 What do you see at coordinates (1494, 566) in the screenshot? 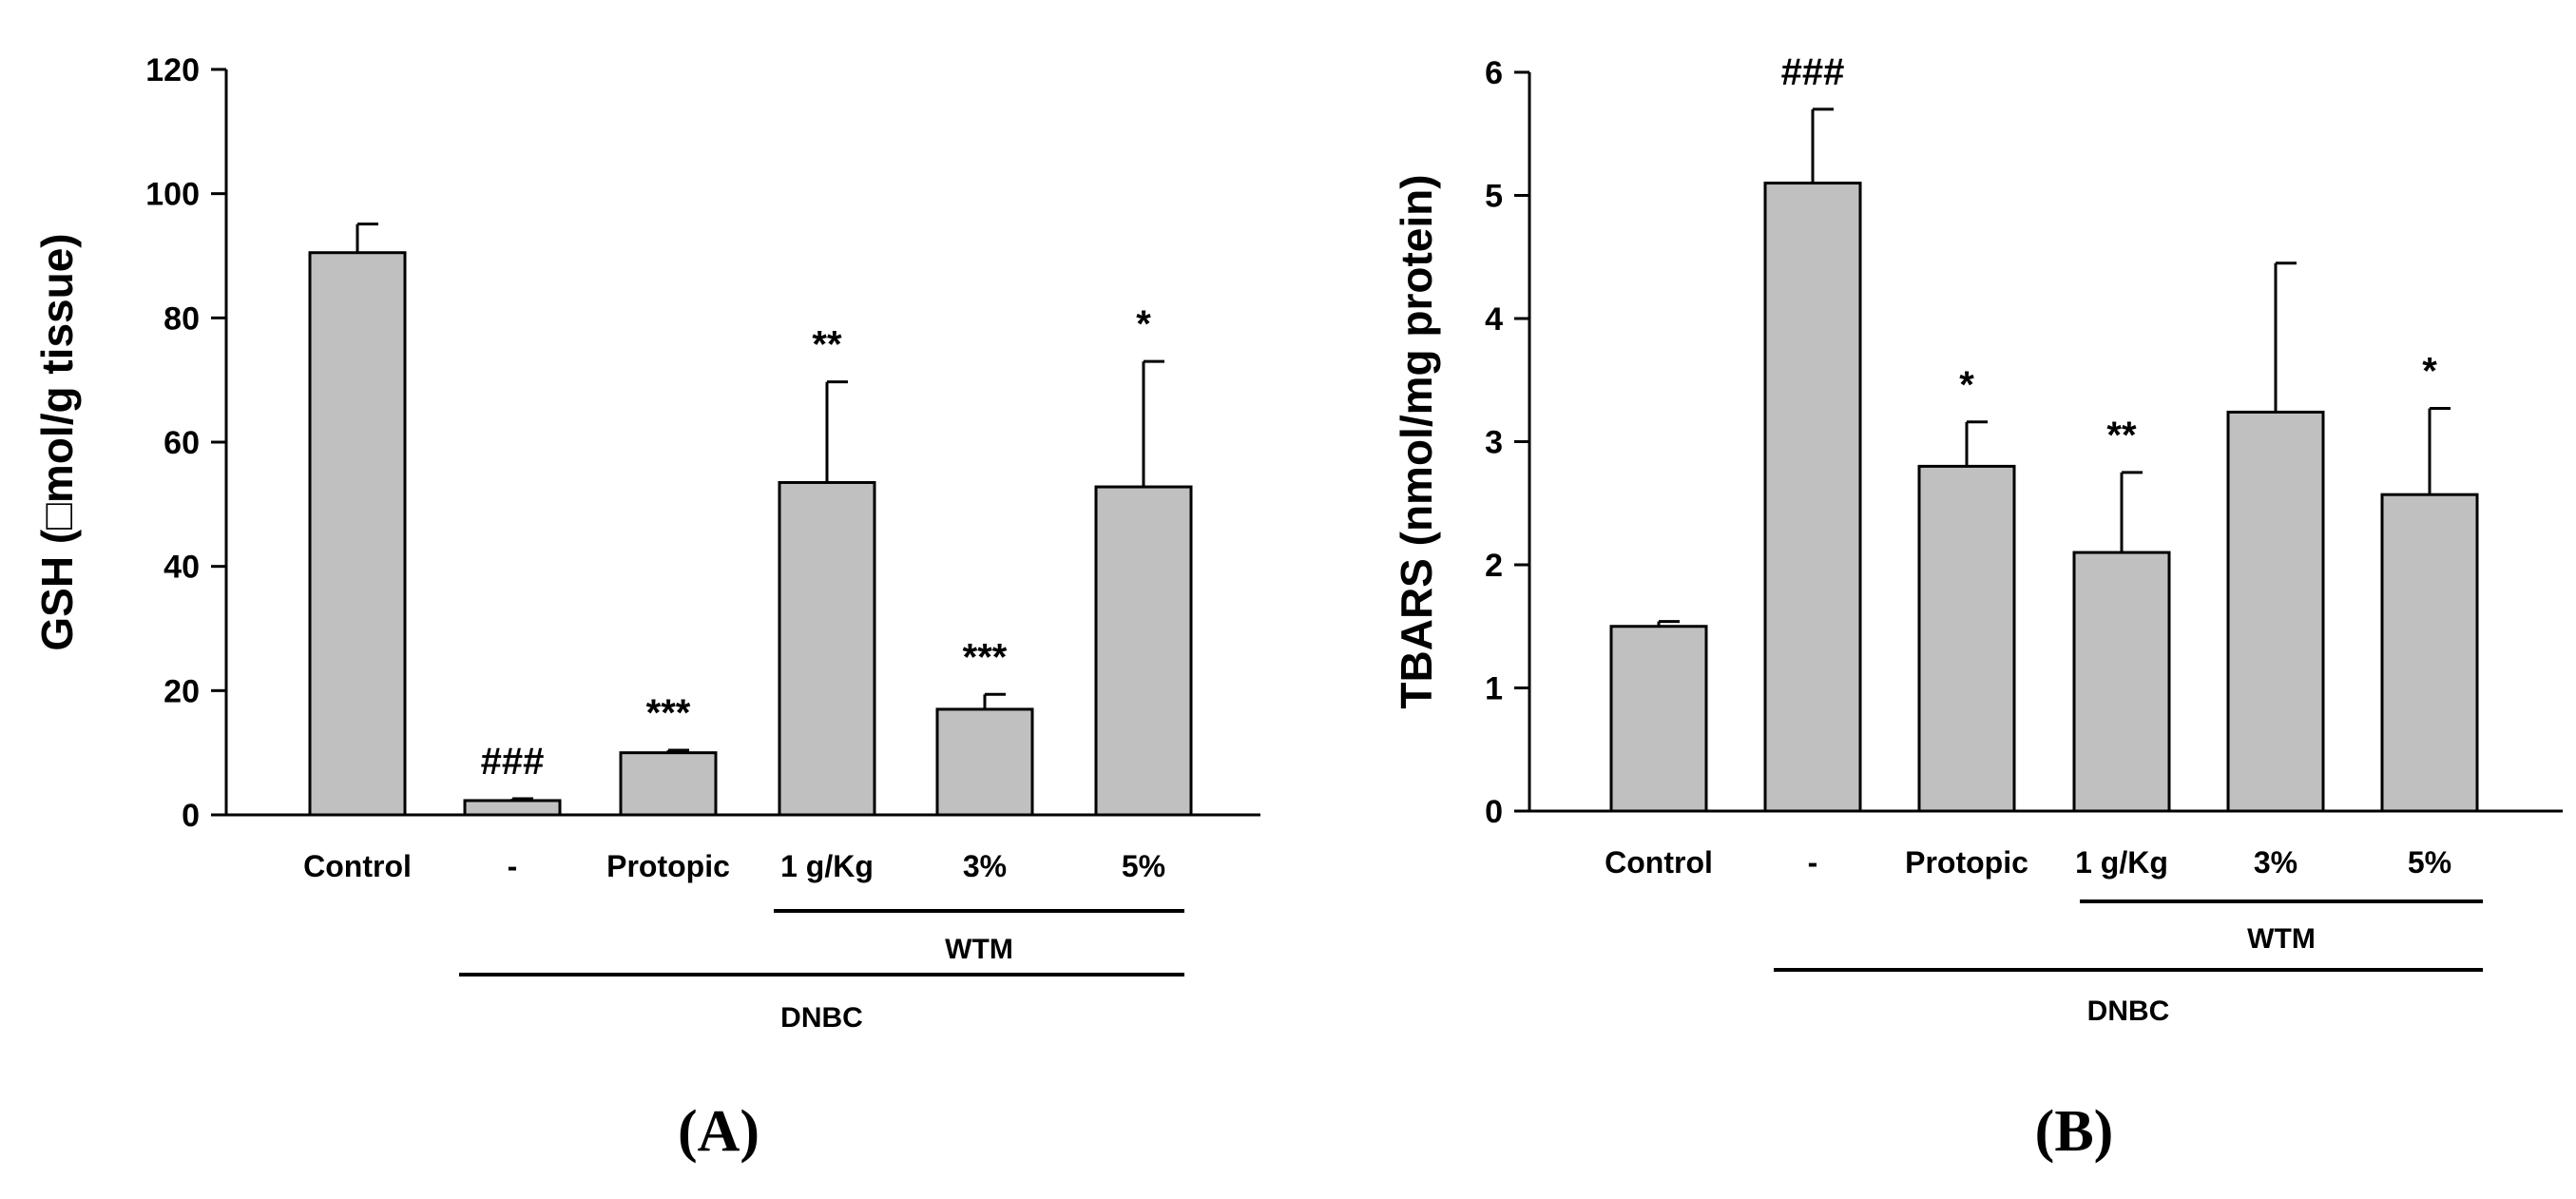
I see `y-tick-label: 2` at bounding box center [1494, 566].